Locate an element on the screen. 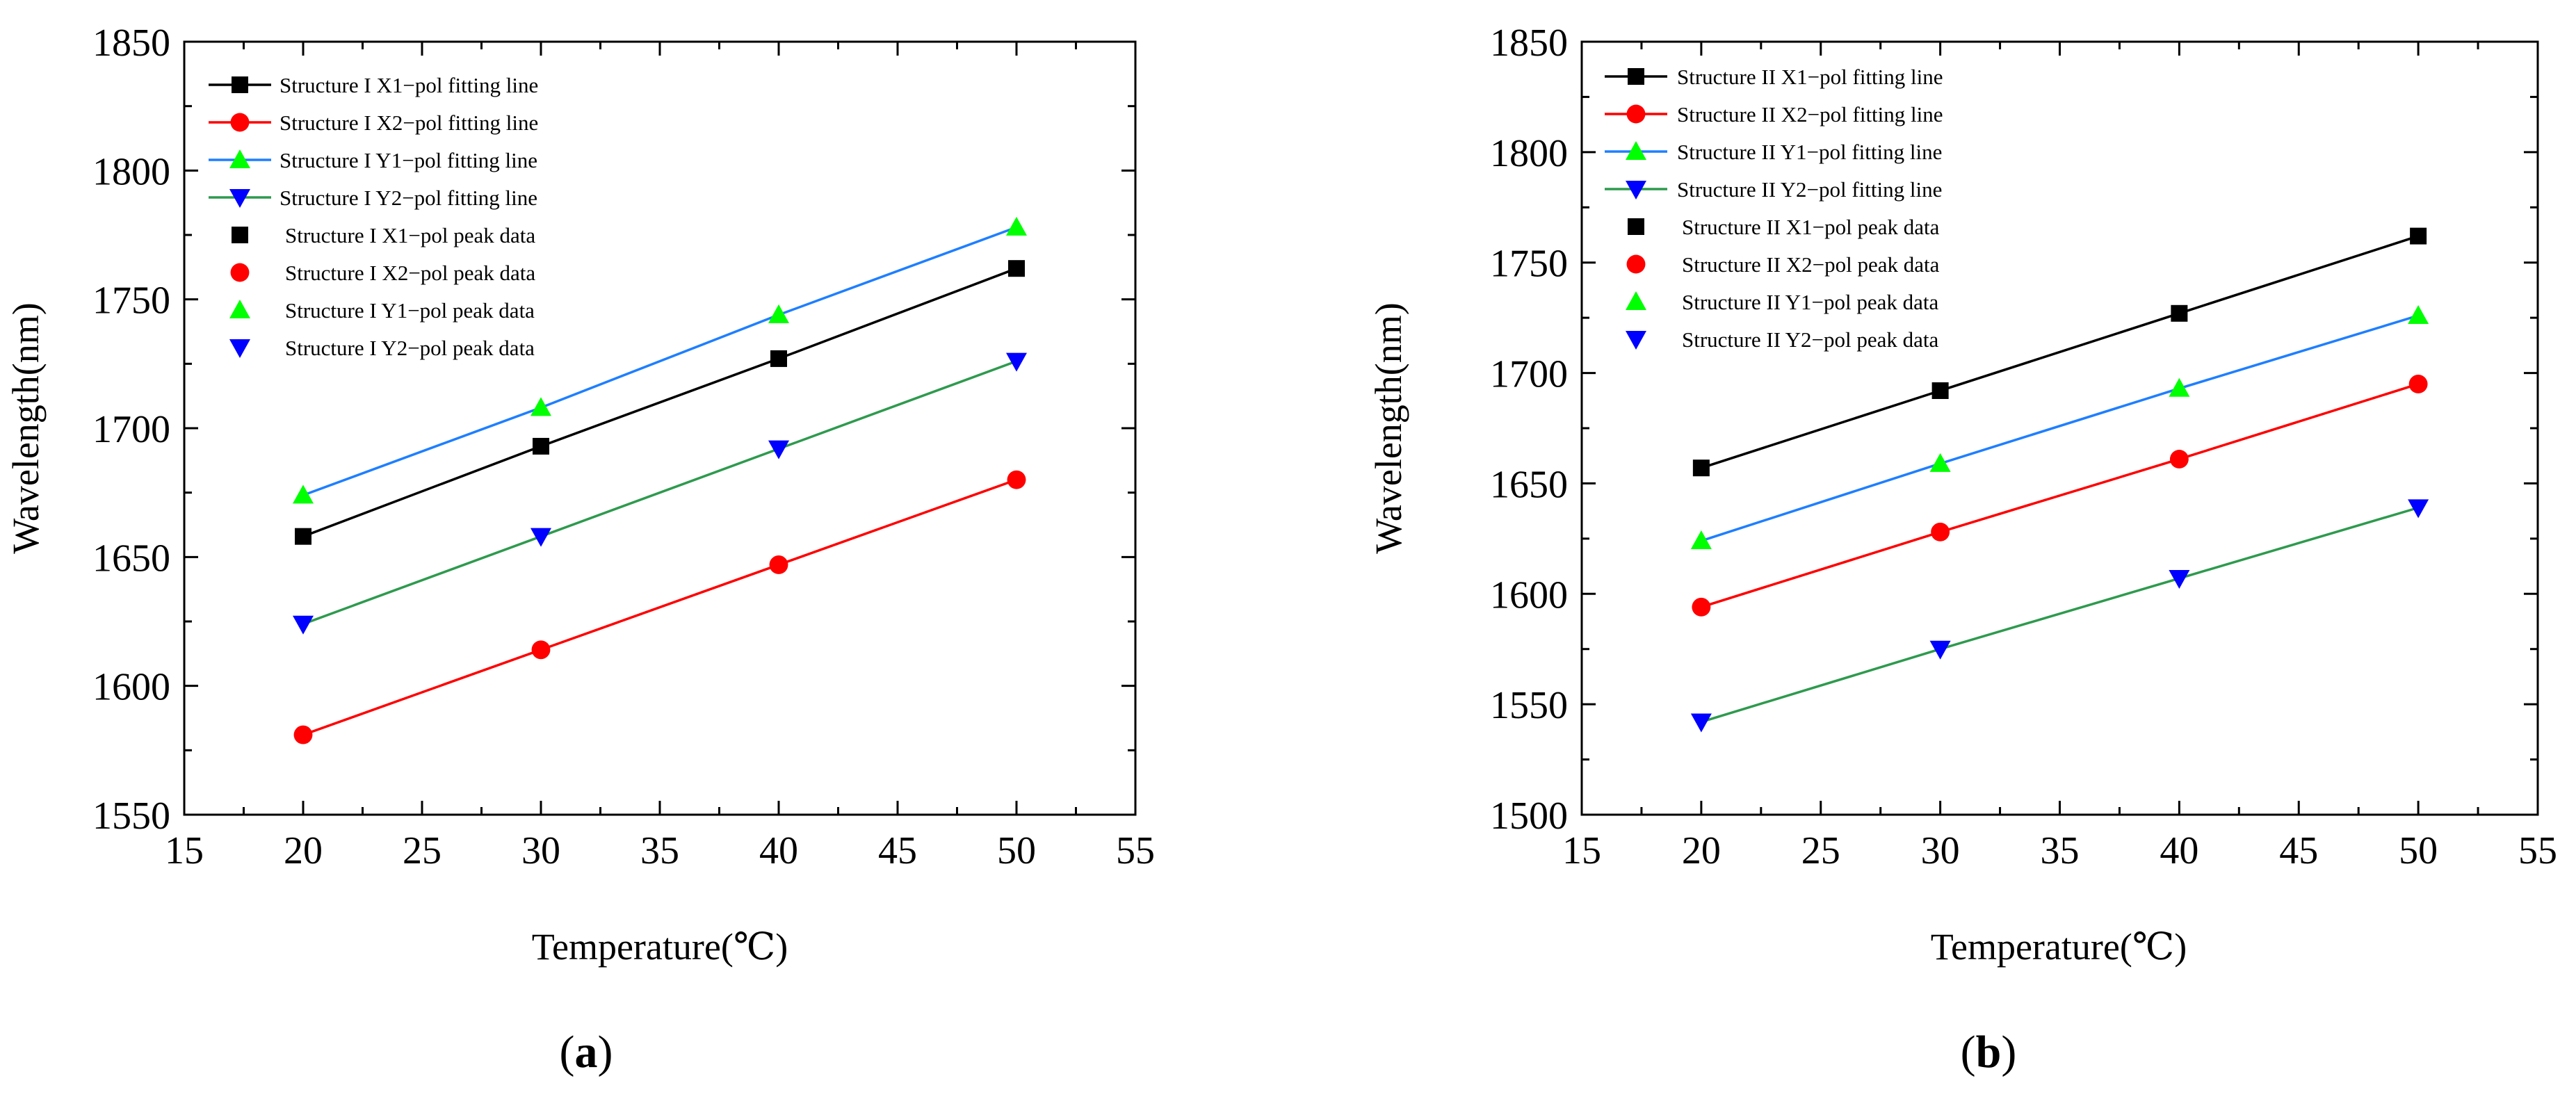  legend-entry-peak-data: Structure II X2−pol peak data is located at coordinates (1811, 264).